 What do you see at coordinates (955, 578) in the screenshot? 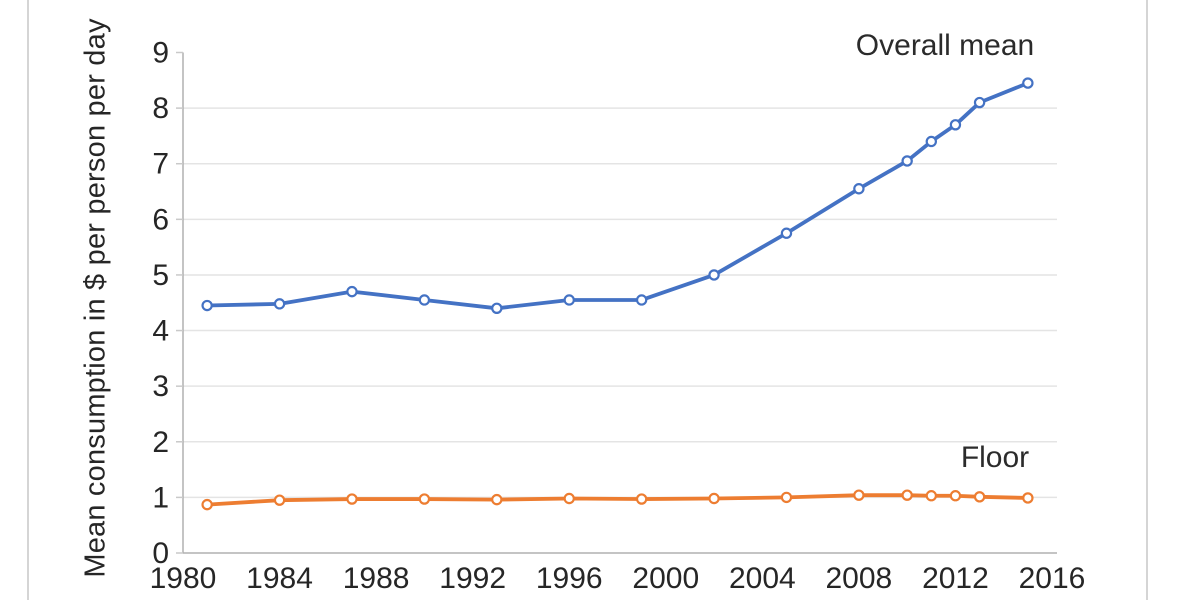
I see `x-tick-label: 2012` at bounding box center [955, 578].